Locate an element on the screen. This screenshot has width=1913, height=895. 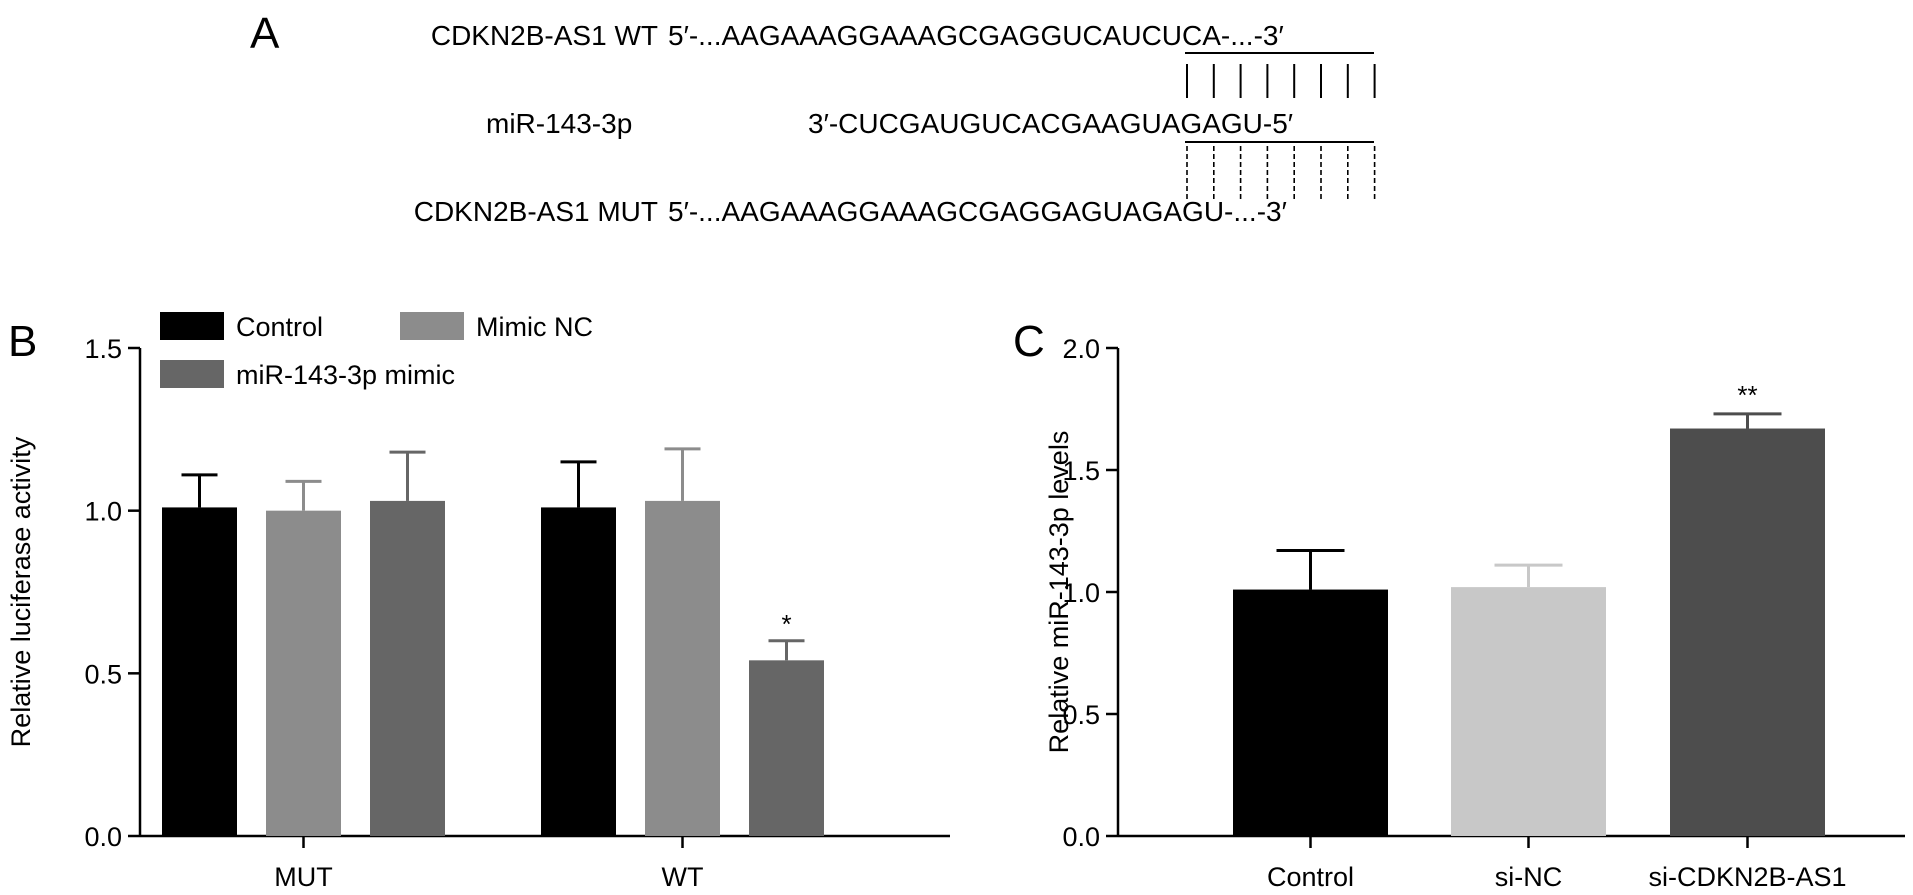
significance-marker: ** is located at coordinates (1747, 395).